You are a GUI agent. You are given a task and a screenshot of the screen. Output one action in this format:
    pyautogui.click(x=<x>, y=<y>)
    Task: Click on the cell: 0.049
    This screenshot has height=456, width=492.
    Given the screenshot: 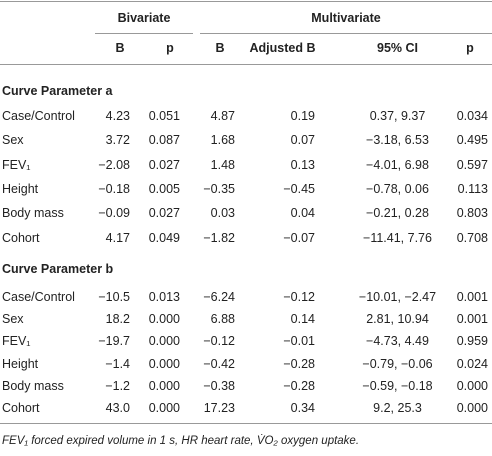 What is the action you would take?
    pyautogui.click(x=164, y=237)
    